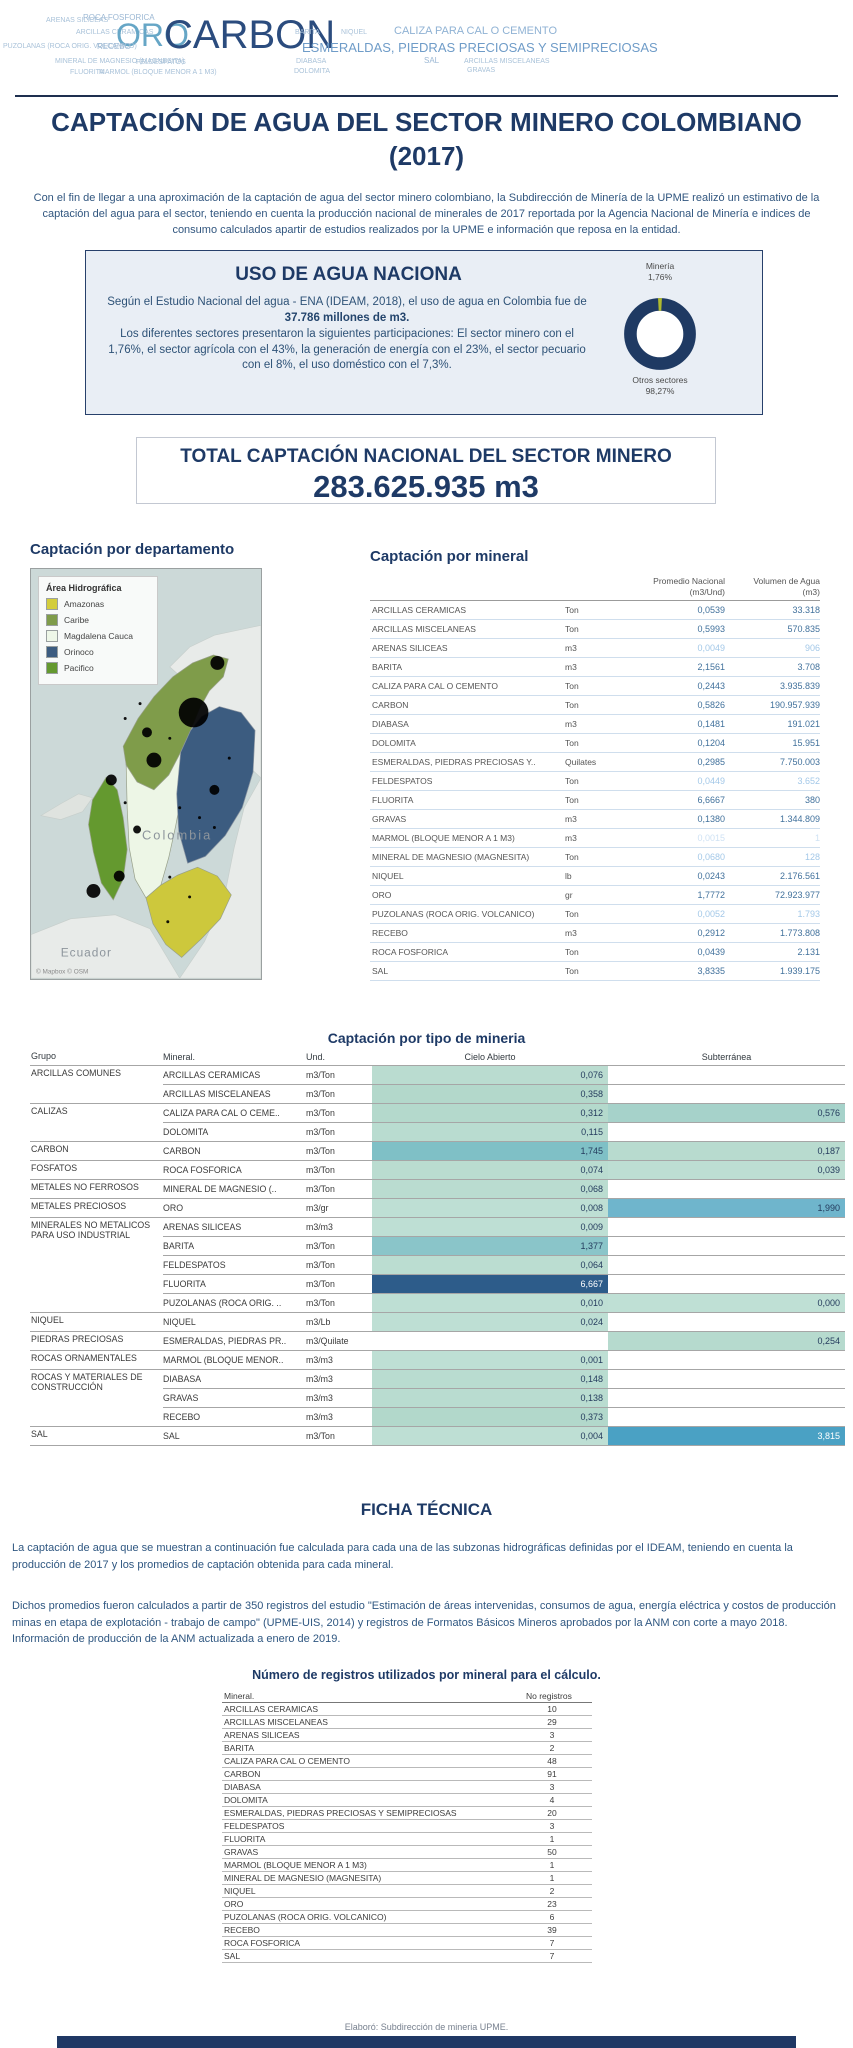 This screenshot has height=2048, width=853. I want to click on cielo-abierto-cell: 0,004, so click(490, 1435).